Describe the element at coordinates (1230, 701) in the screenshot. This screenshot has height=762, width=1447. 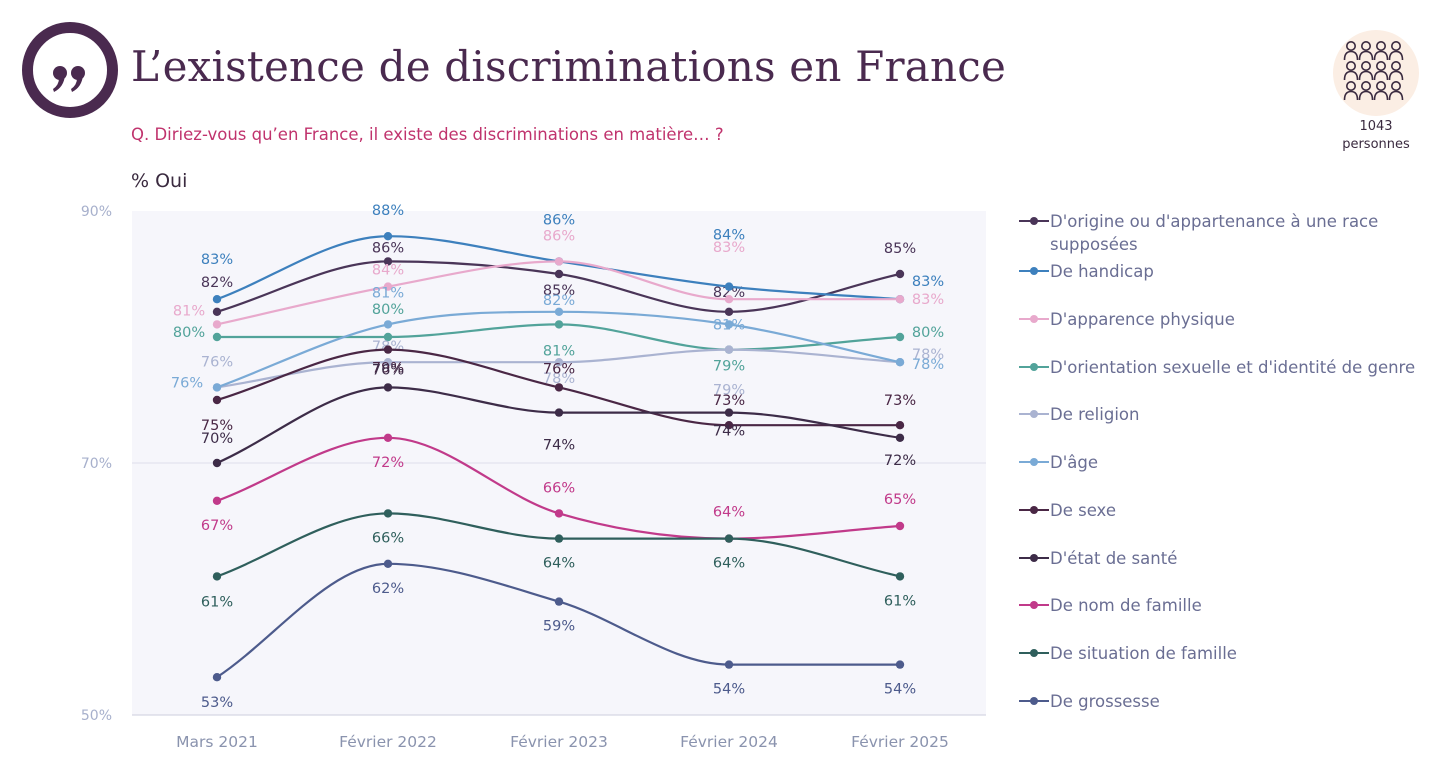
I see `legend-item: De grossesse` at that location.